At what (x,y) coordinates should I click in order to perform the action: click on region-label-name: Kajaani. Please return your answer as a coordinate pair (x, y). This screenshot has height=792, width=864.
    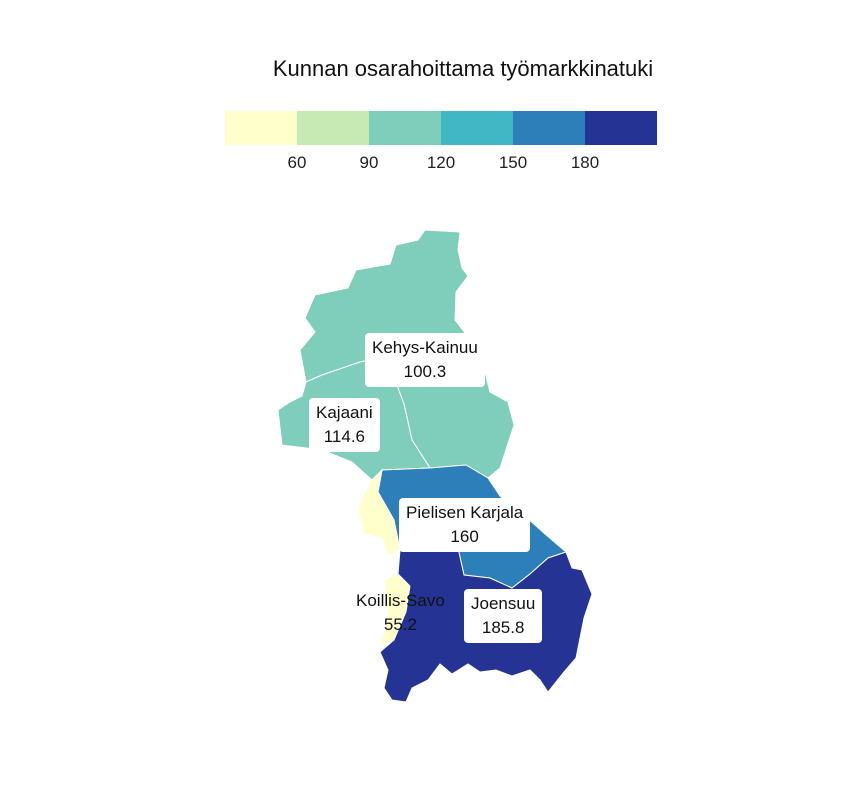
    Looking at the image, I should click on (344, 412).